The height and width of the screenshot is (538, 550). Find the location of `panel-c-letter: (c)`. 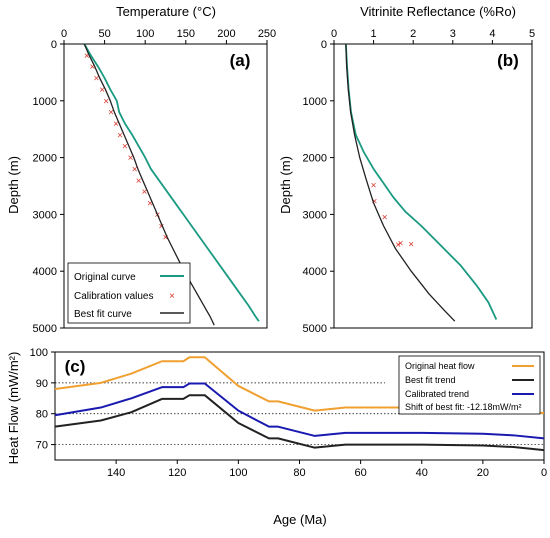

panel-c-letter: (c) is located at coordinates (75, 366).